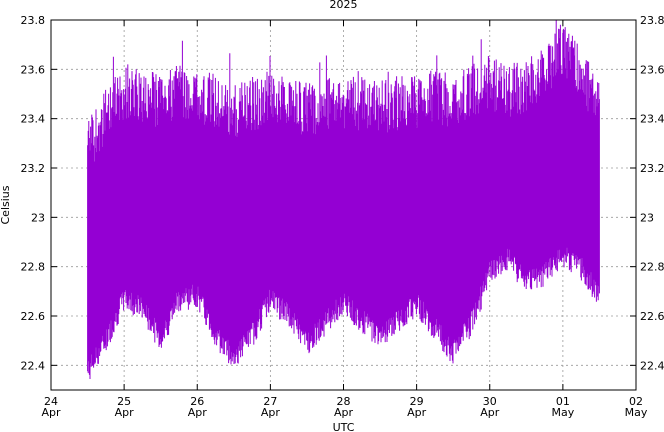 Image resolution: width=664 pixels, height=432 pixels. Describe the element at coordinates (124, 401) in the screenshot. I see `x-tick-label-day: 25` at that location.